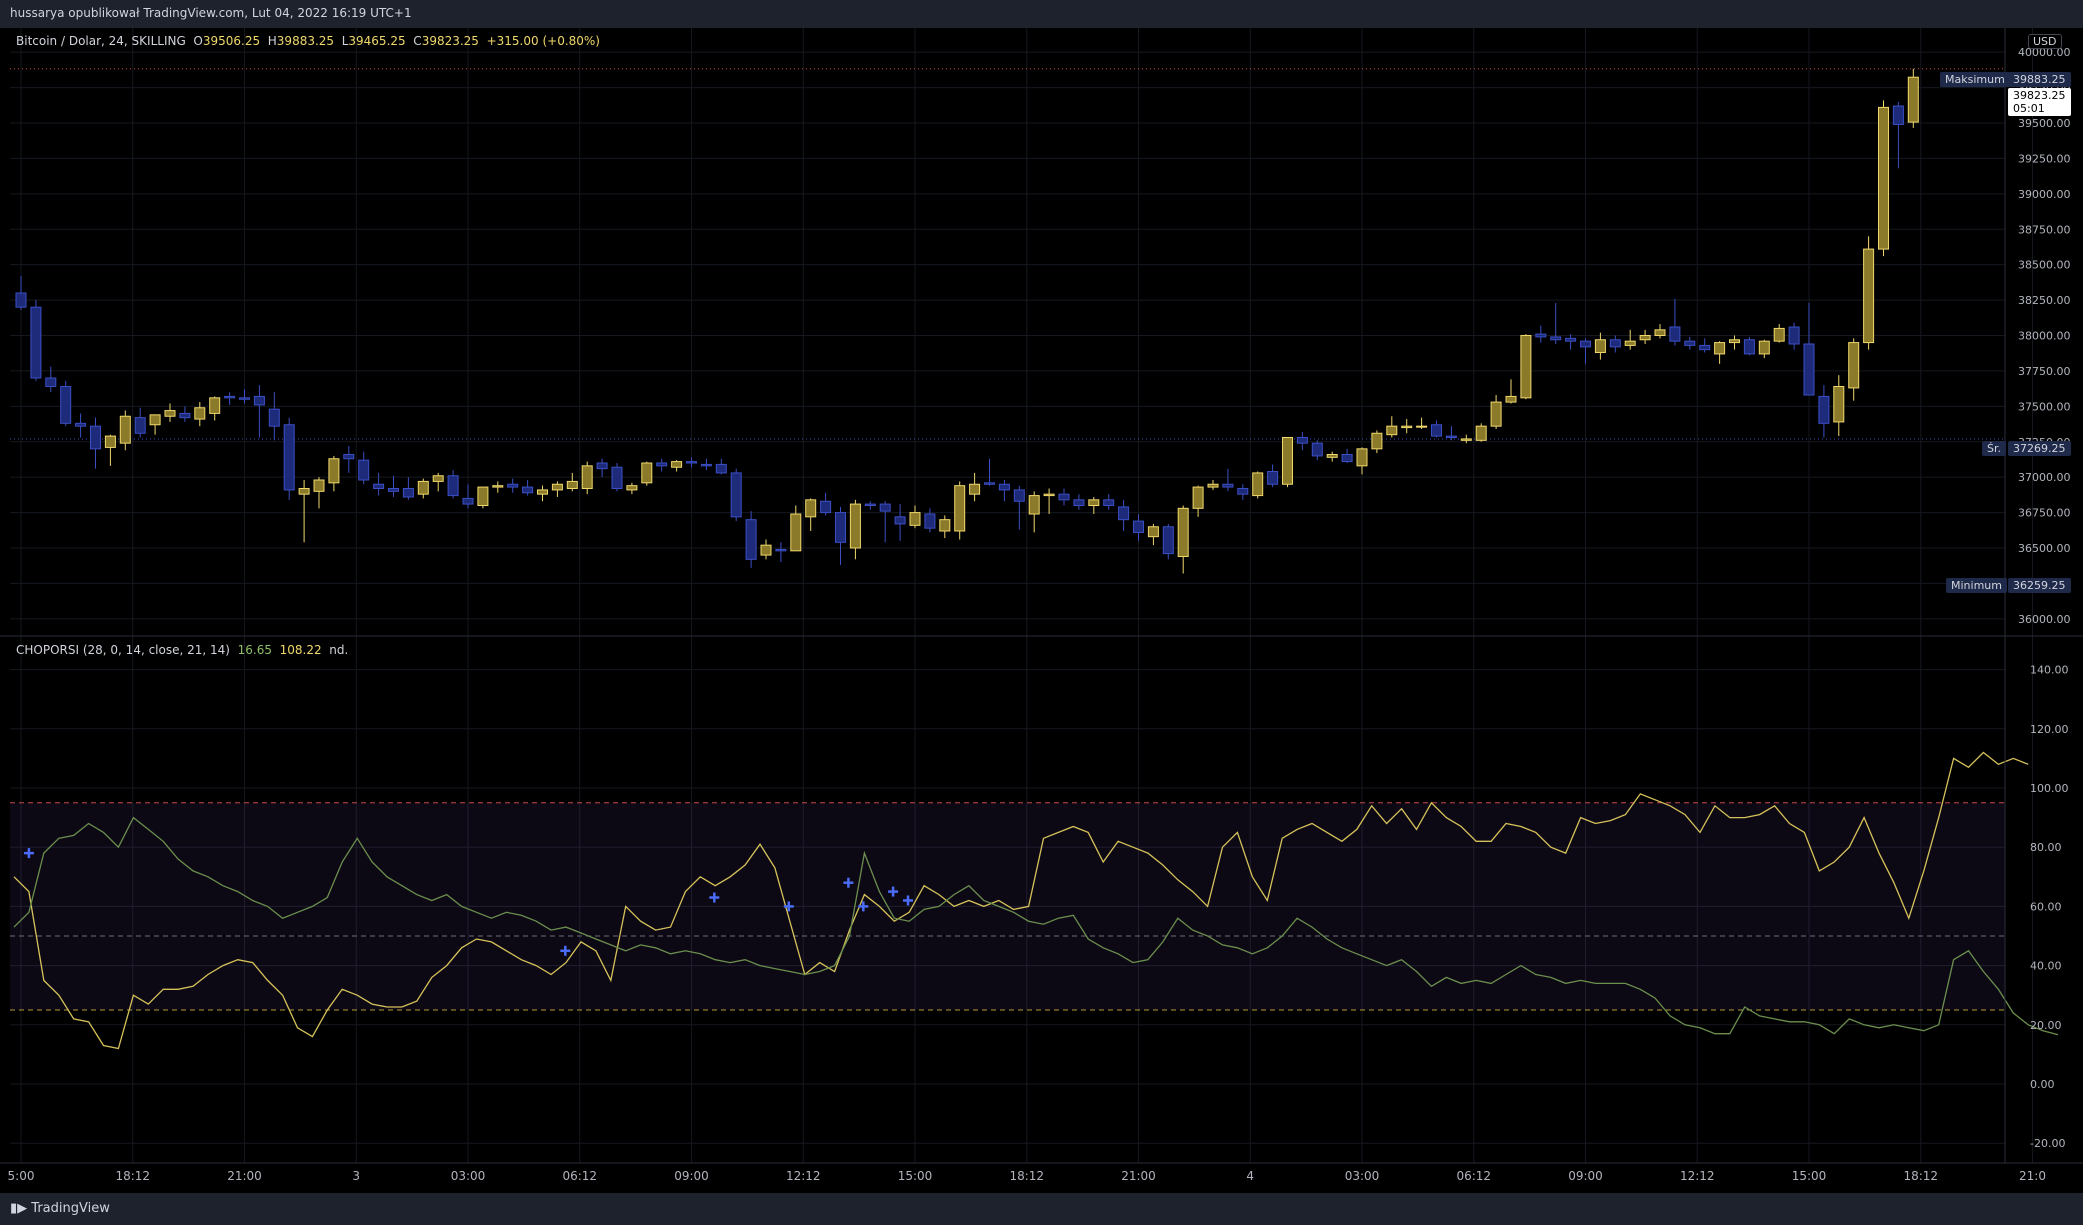  I want to click on x-tick-label: 18:12, so click(132, 1176).